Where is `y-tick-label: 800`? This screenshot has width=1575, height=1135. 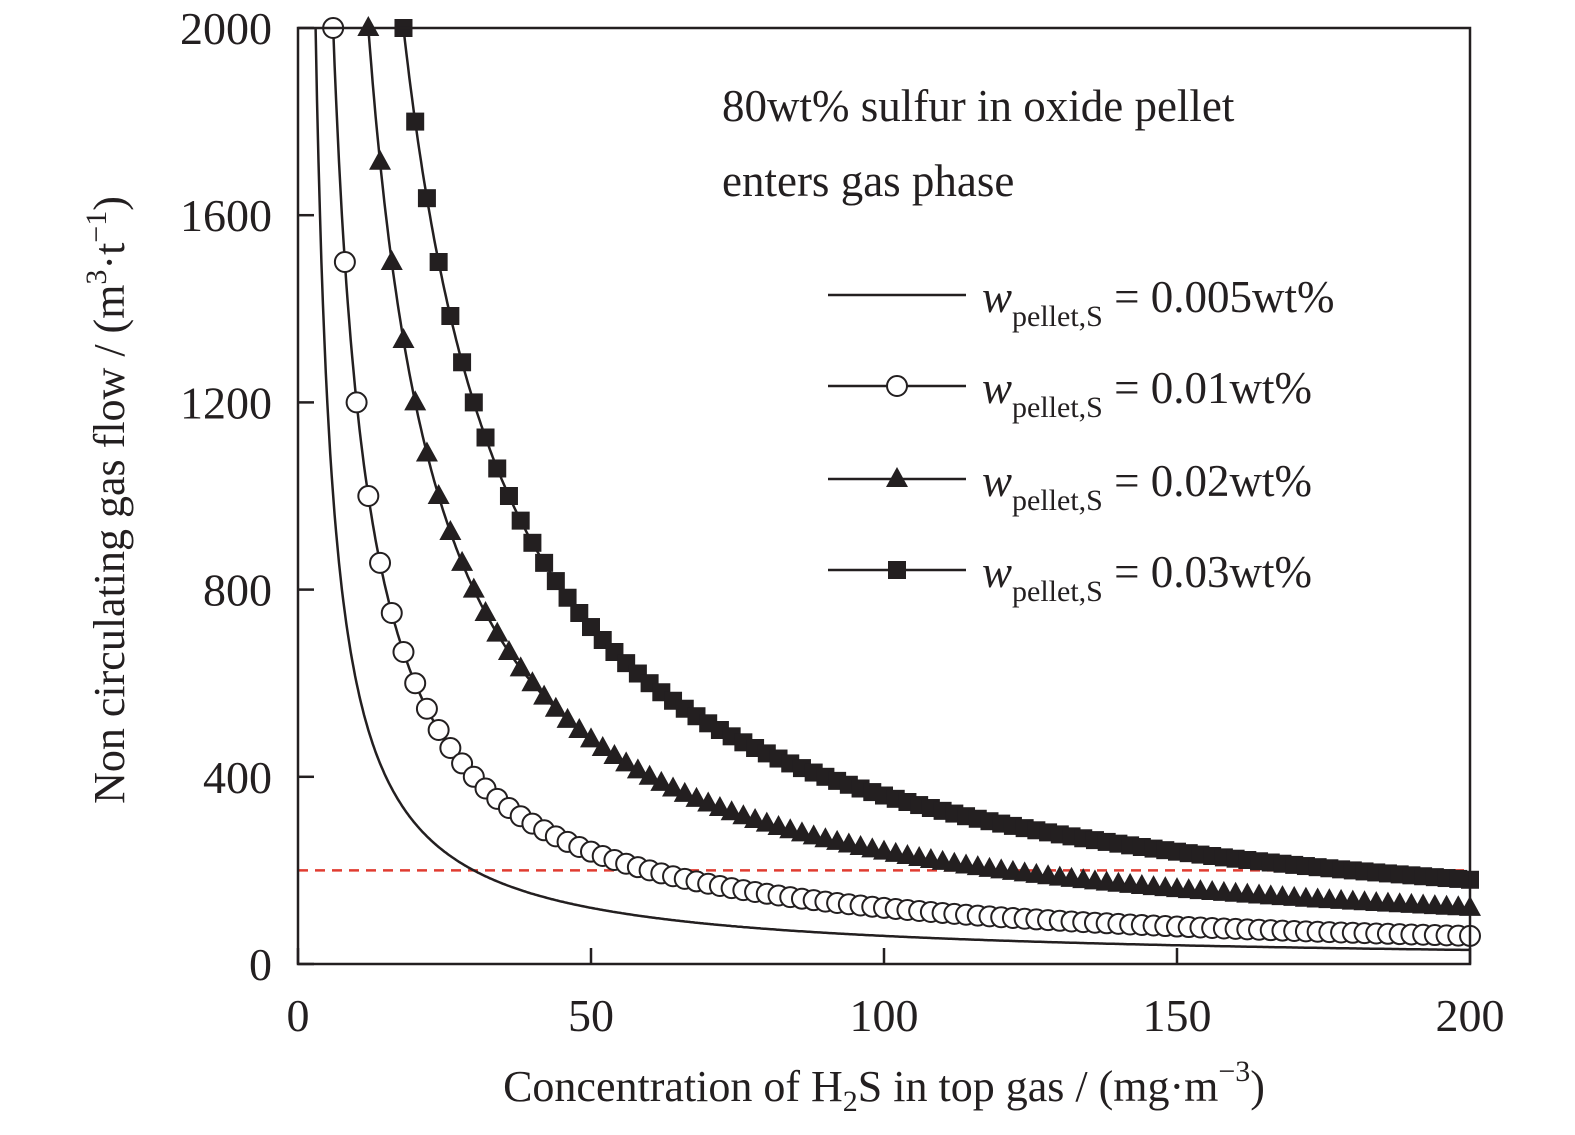 y-tick-label: 800 is located at coordinates (237, 590).